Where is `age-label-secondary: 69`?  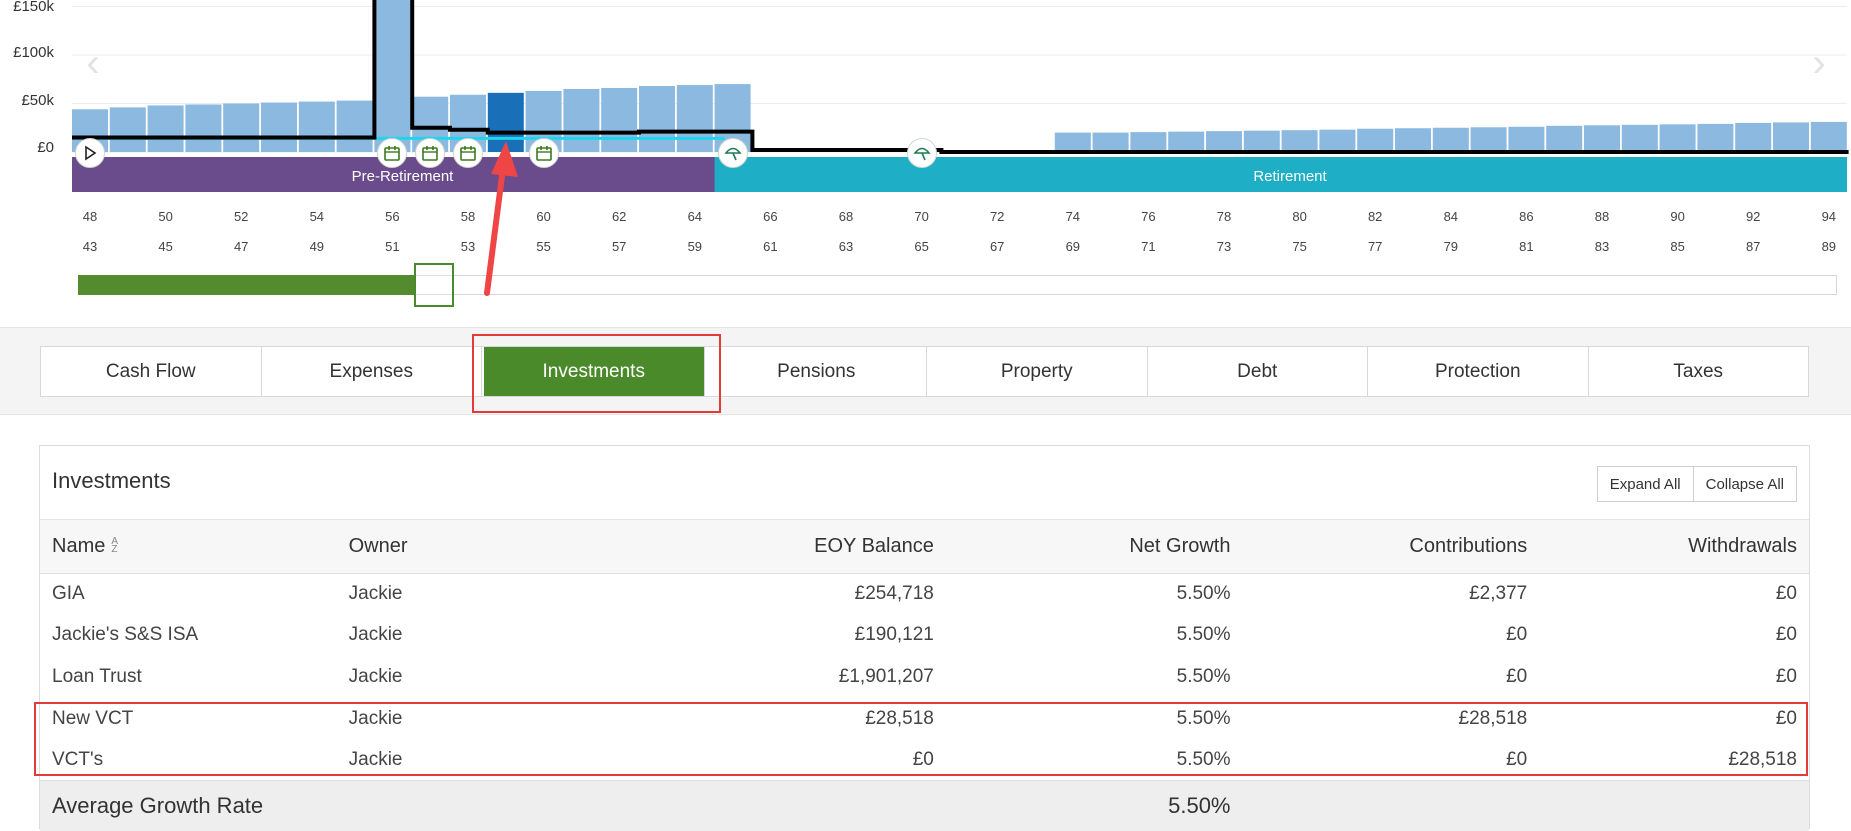 age-label-secondary: 69 is located at coordinates (1073, 246).